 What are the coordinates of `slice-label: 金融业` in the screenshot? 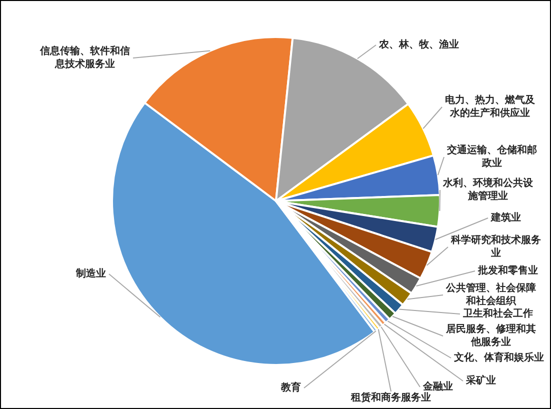 It's located at (437, 386).